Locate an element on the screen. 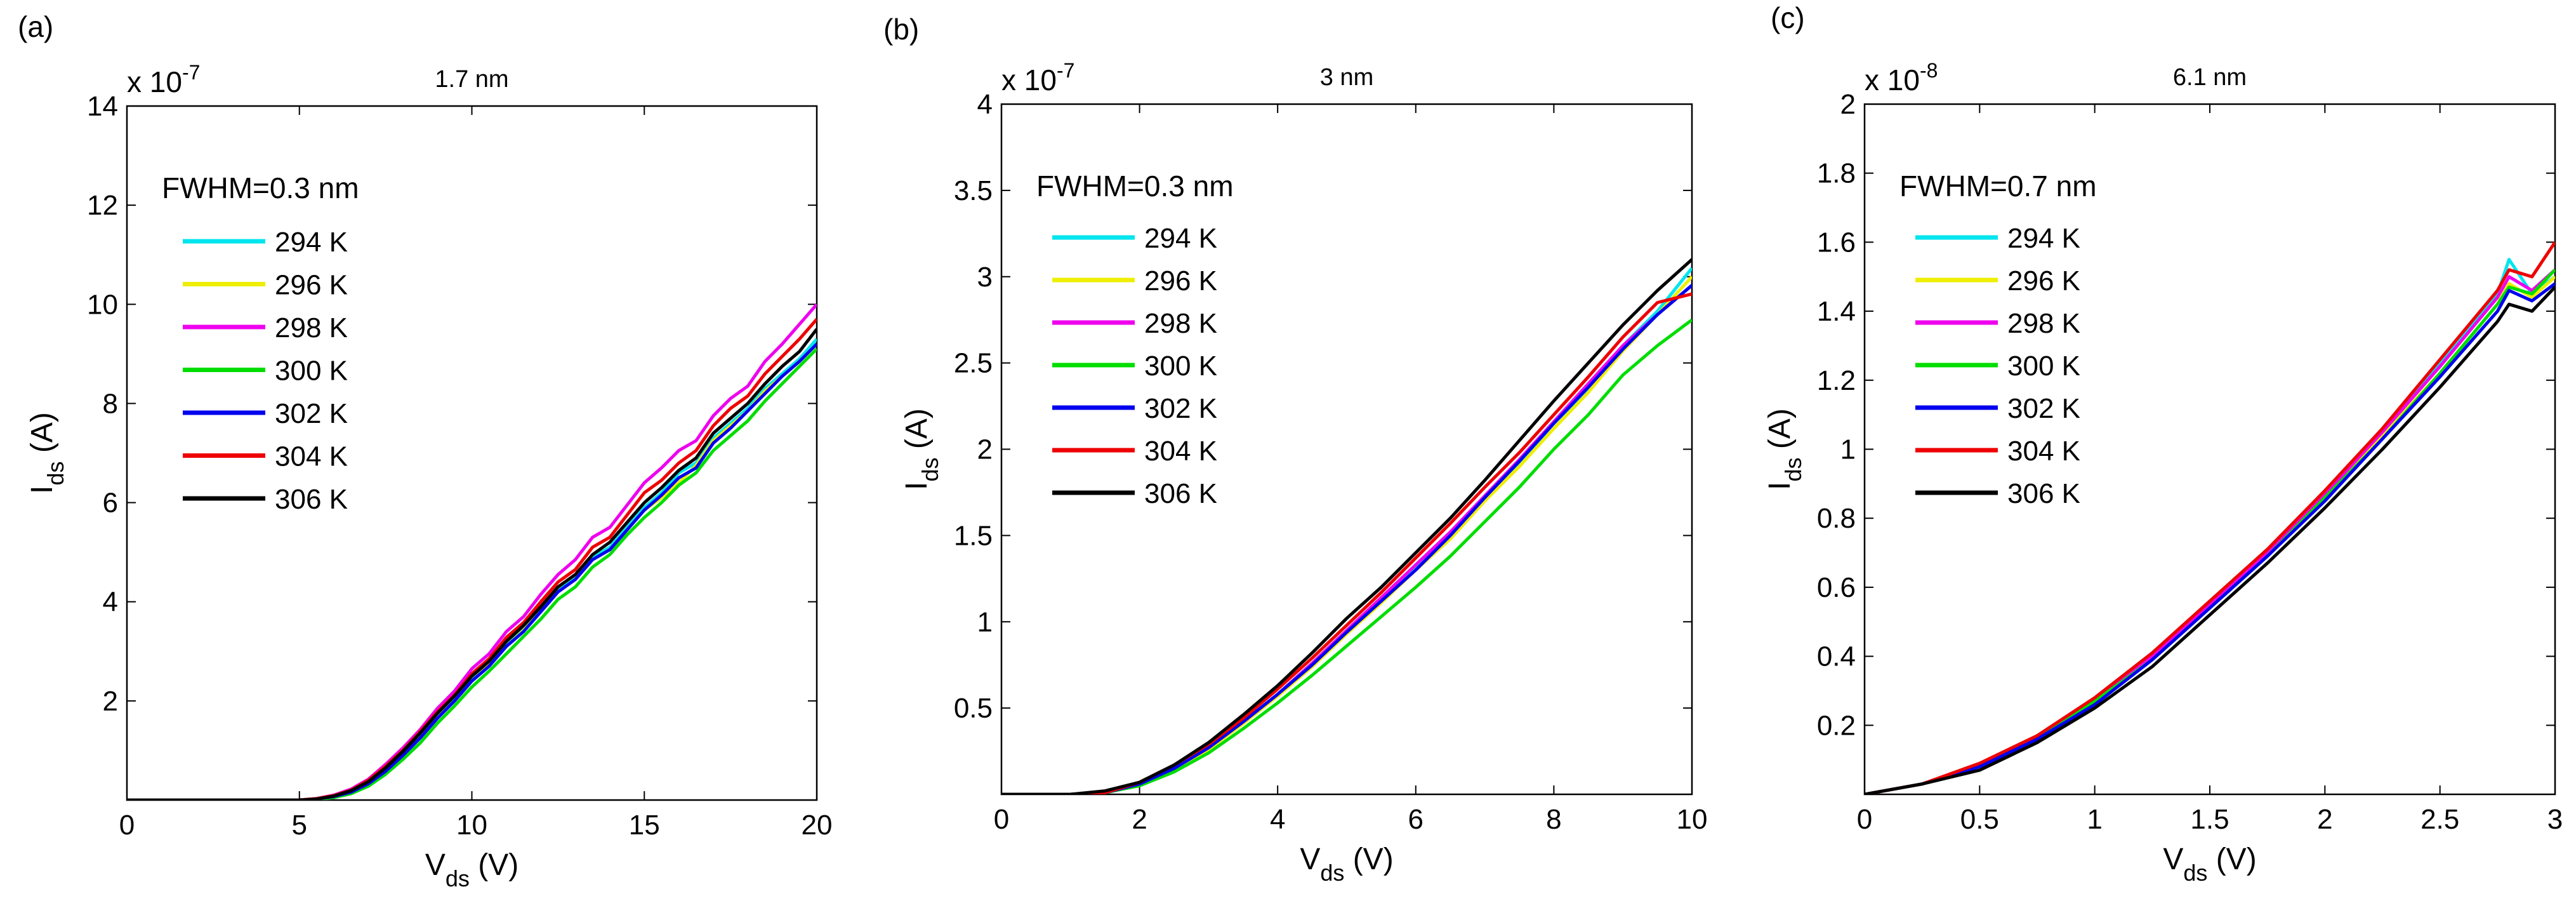 The image size is (2576, 901). exponent-label: x 10-8 is located at coordinates (1902, 78).